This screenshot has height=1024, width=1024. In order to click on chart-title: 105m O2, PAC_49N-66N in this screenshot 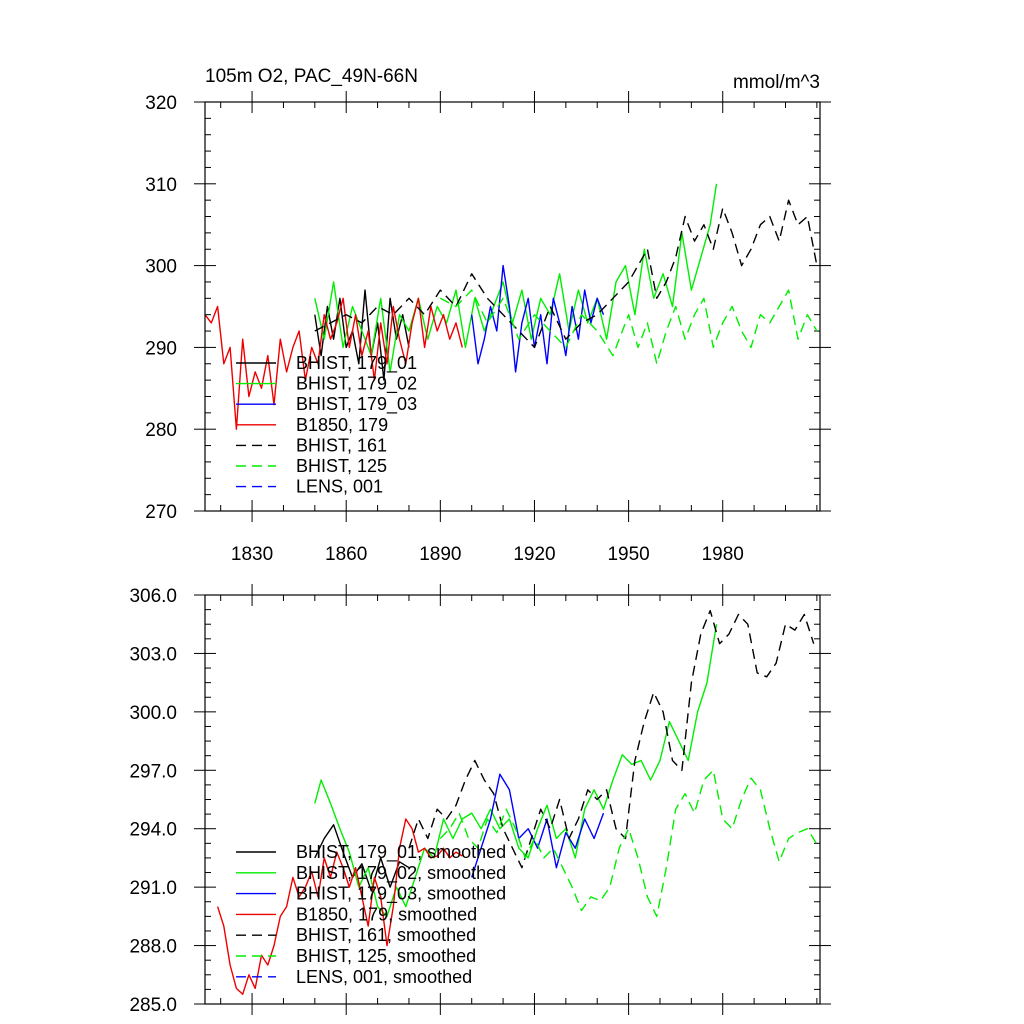, I will do `click(311, 76)`.